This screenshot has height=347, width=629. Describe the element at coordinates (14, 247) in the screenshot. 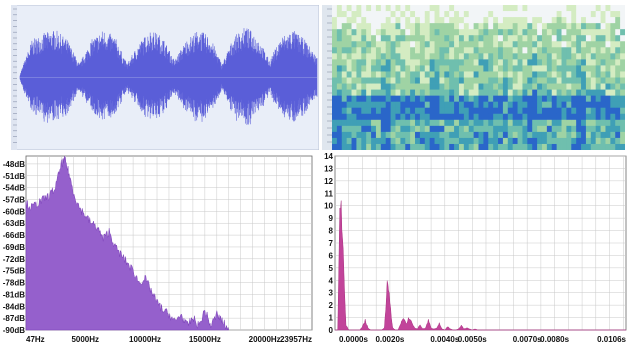

I see `spectrum-y-tick-label: -69dB` at that location.